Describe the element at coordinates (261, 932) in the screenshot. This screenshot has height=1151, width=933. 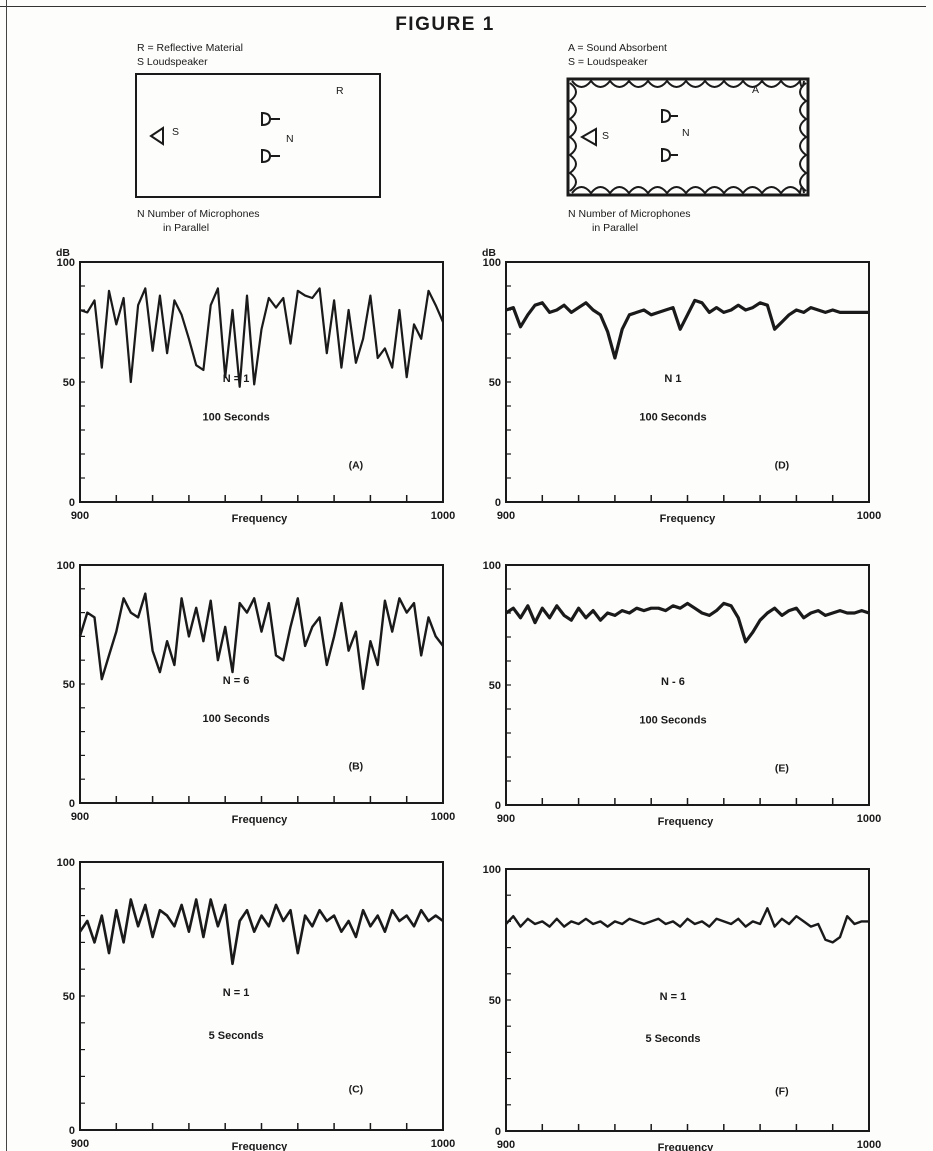
I see `series-line-C` at that location.